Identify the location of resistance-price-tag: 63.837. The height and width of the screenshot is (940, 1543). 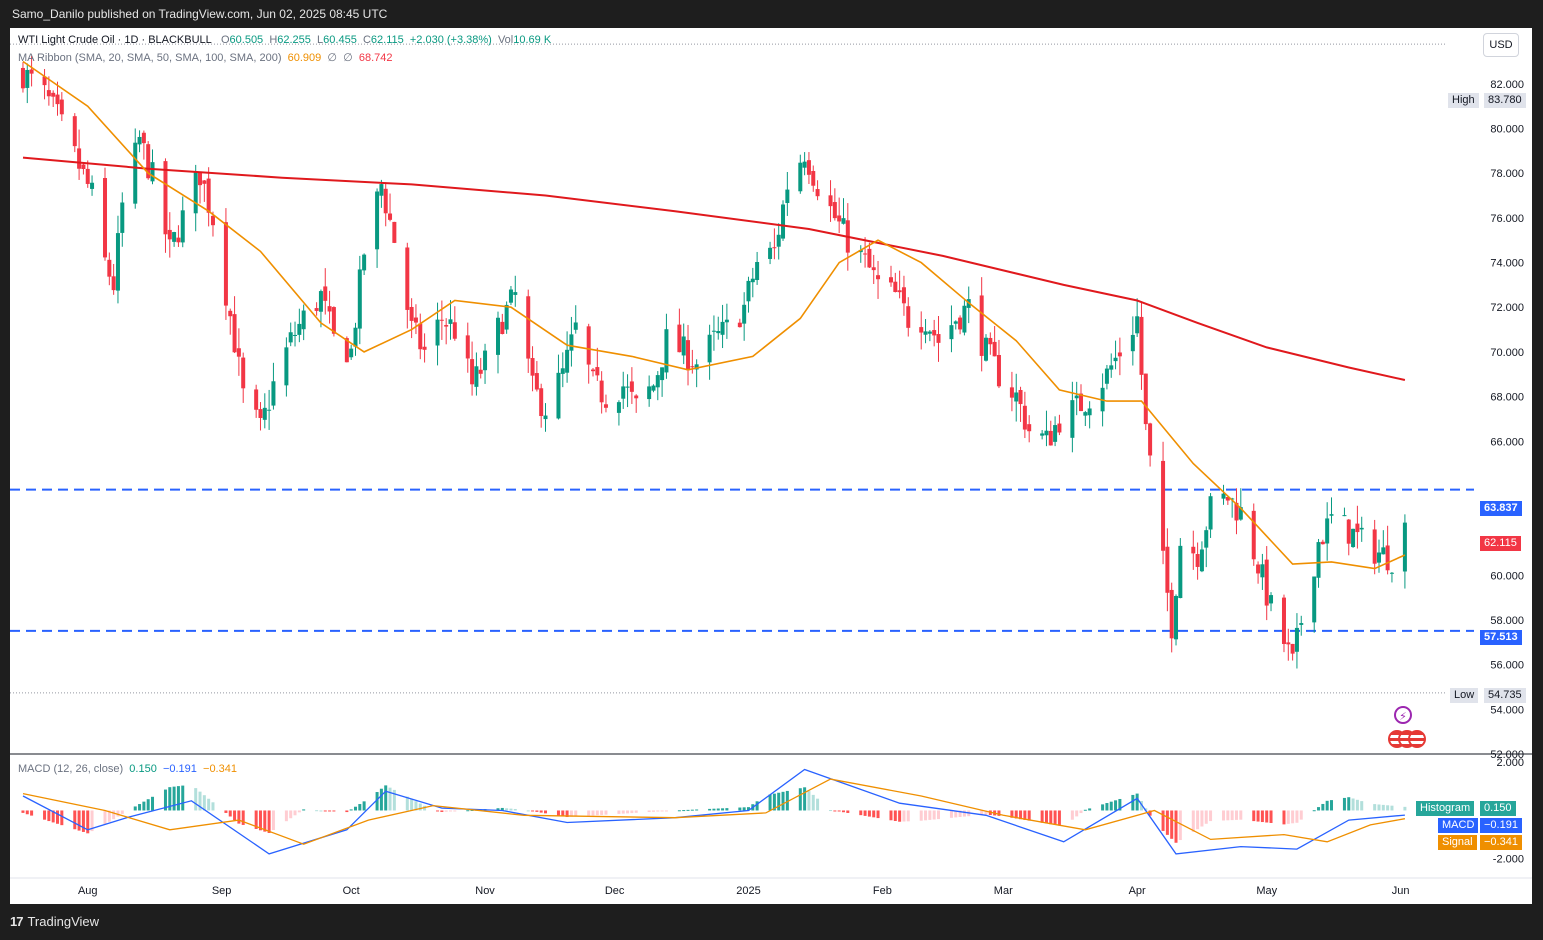
(1501, 508).